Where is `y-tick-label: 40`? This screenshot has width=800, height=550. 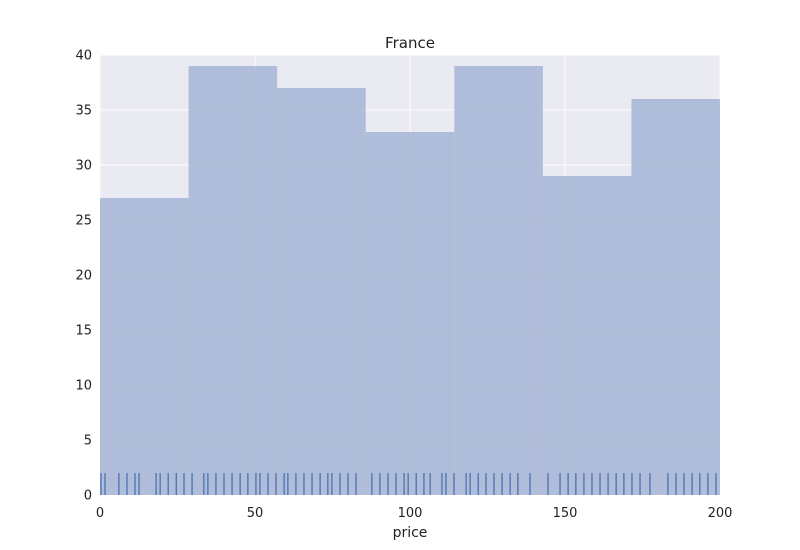 y-tick-label: 40 is located at coordinates (83, 56).